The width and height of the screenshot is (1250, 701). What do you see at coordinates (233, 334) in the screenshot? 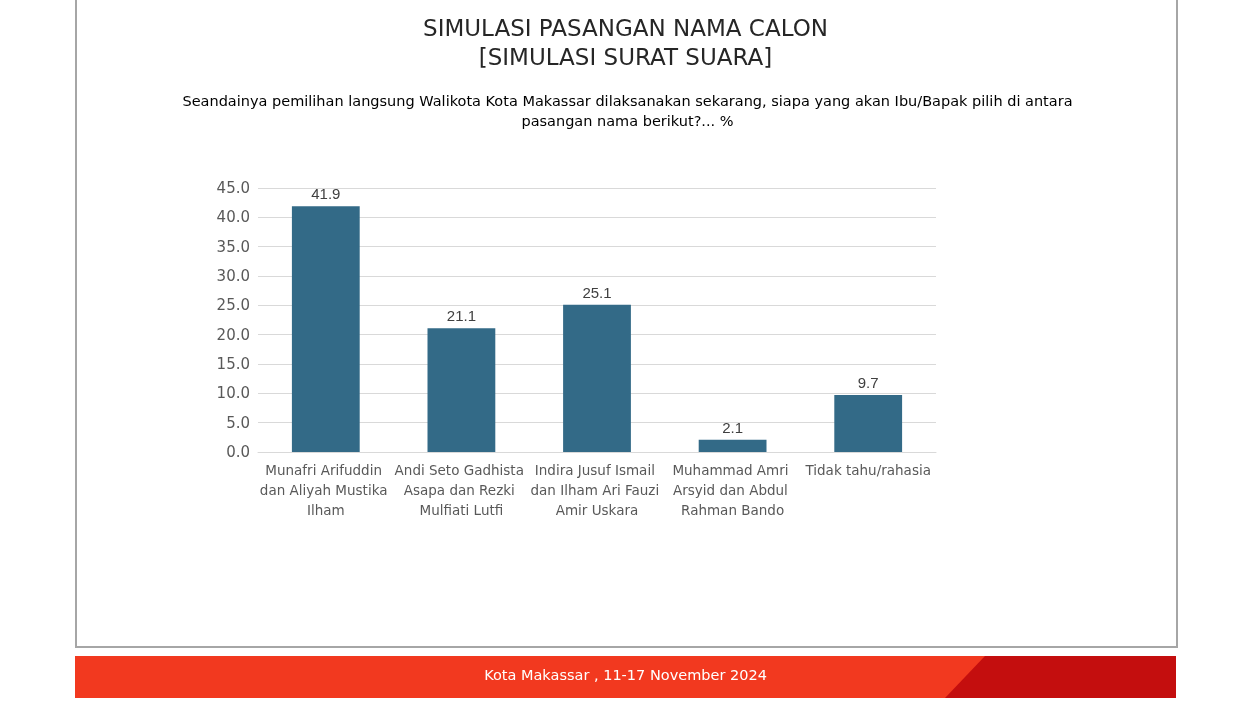
I see `y-tick-label: 20.0` at bounding box center [233, 334].